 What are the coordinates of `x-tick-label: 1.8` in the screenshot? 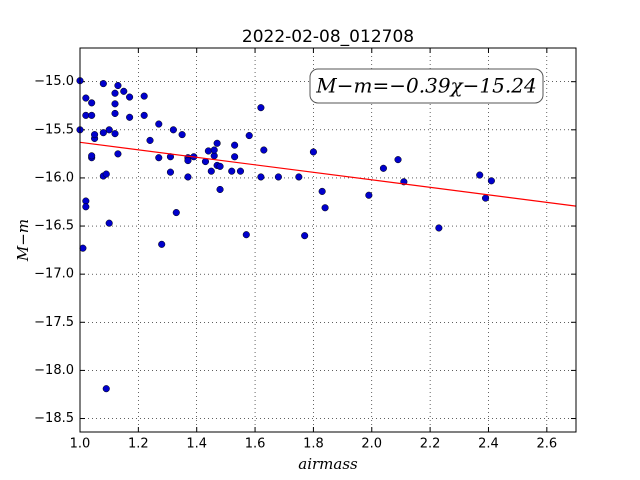 It's located at (313, 444).